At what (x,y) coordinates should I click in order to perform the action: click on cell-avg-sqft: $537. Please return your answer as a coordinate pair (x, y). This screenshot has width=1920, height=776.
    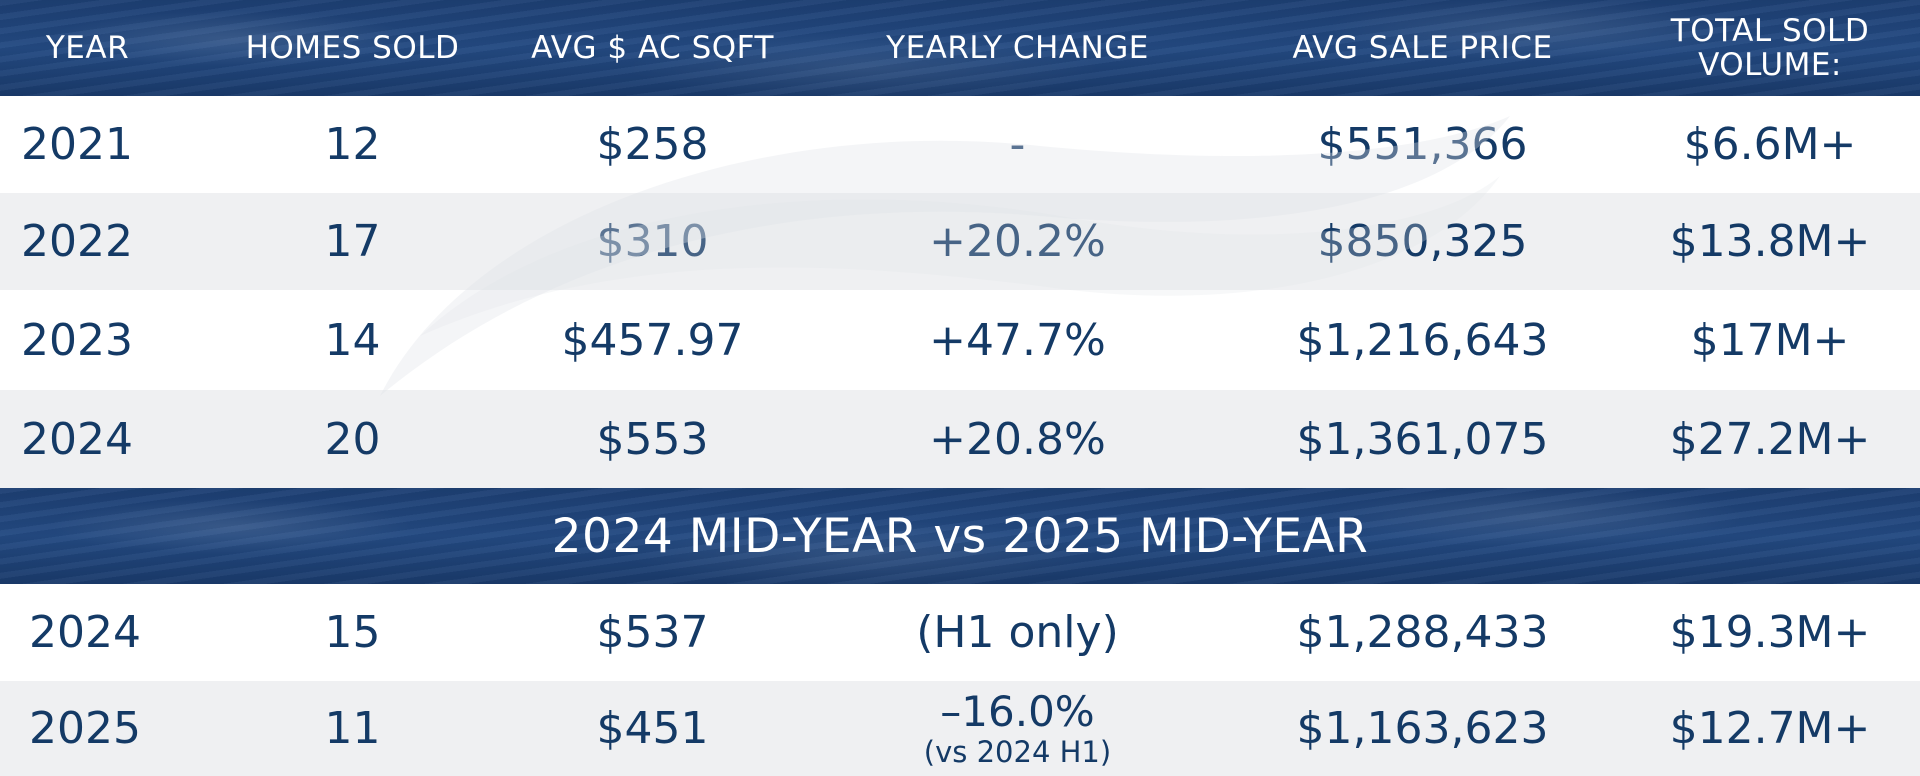
    Looking at the image, I should click on (652, 632).